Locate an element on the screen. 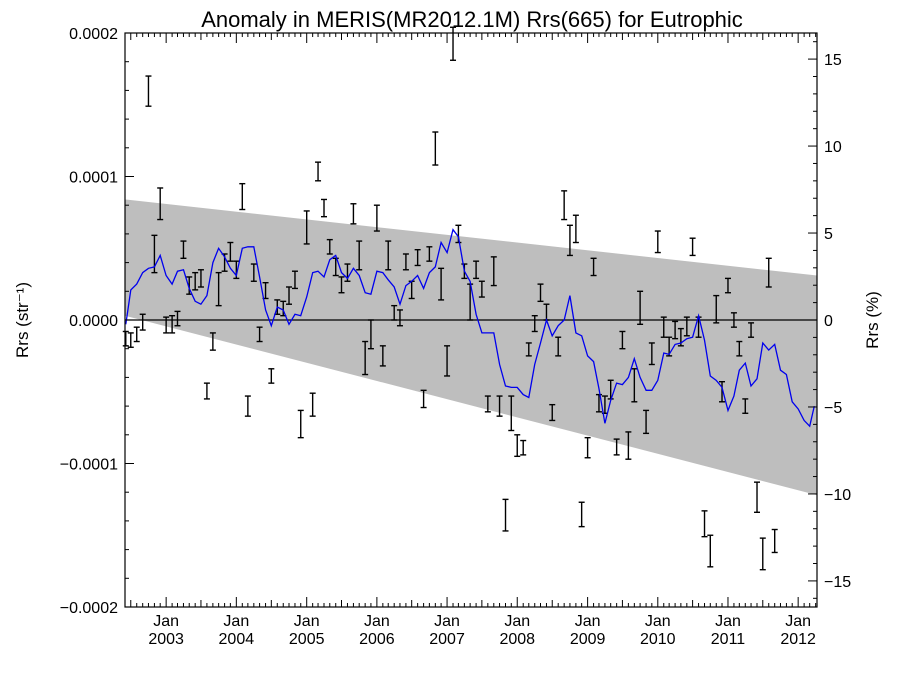 The width and height of the screenshot is (900, 675). x-tick-label-year: 2010 is located at coordinates (658, 639).